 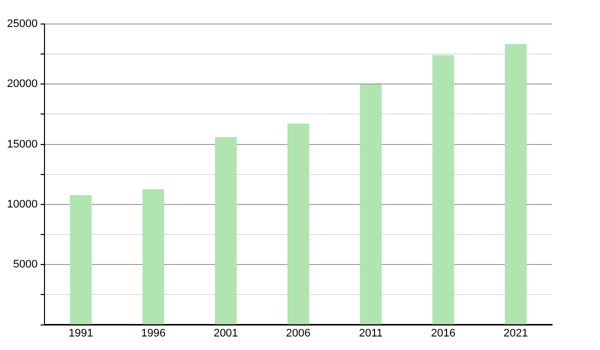 What do you see at coordinates (22, 24) in the screenshot?
I see `y-tick-label: 25000` at bounding box center [22, 24].